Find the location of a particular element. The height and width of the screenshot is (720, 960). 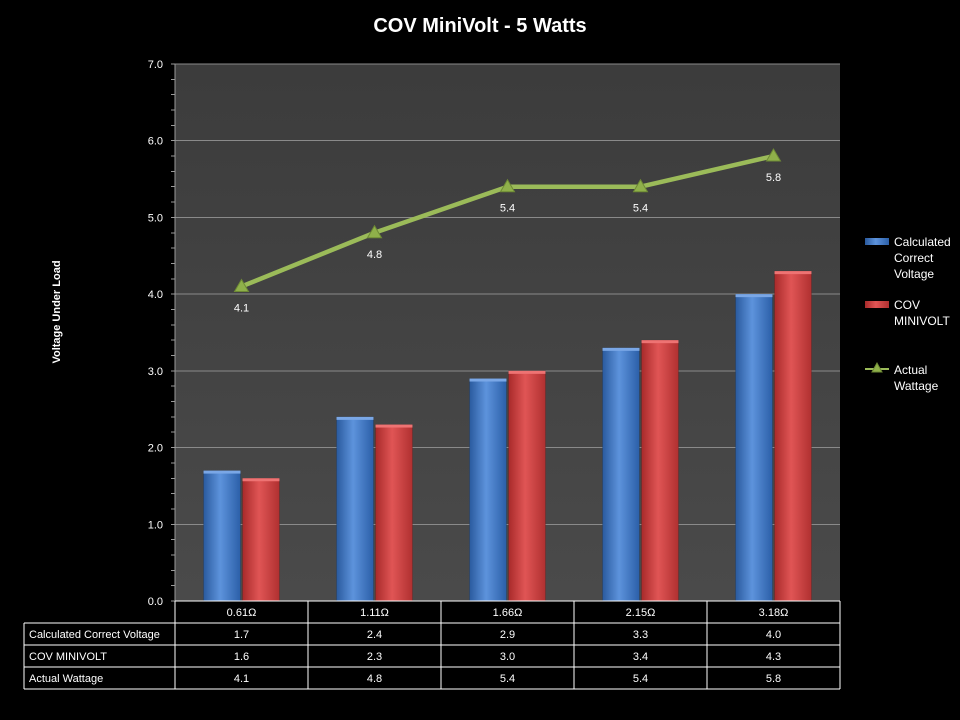

table-cell: 2.9 is located at coordinates (507, 635).